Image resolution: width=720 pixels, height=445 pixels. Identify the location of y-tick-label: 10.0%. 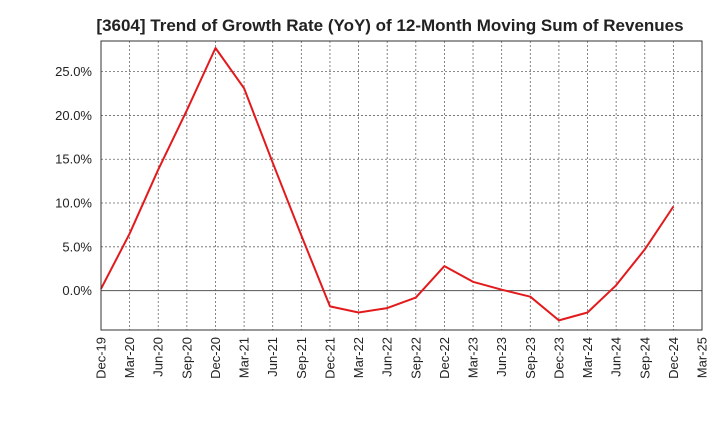
(73, 203).